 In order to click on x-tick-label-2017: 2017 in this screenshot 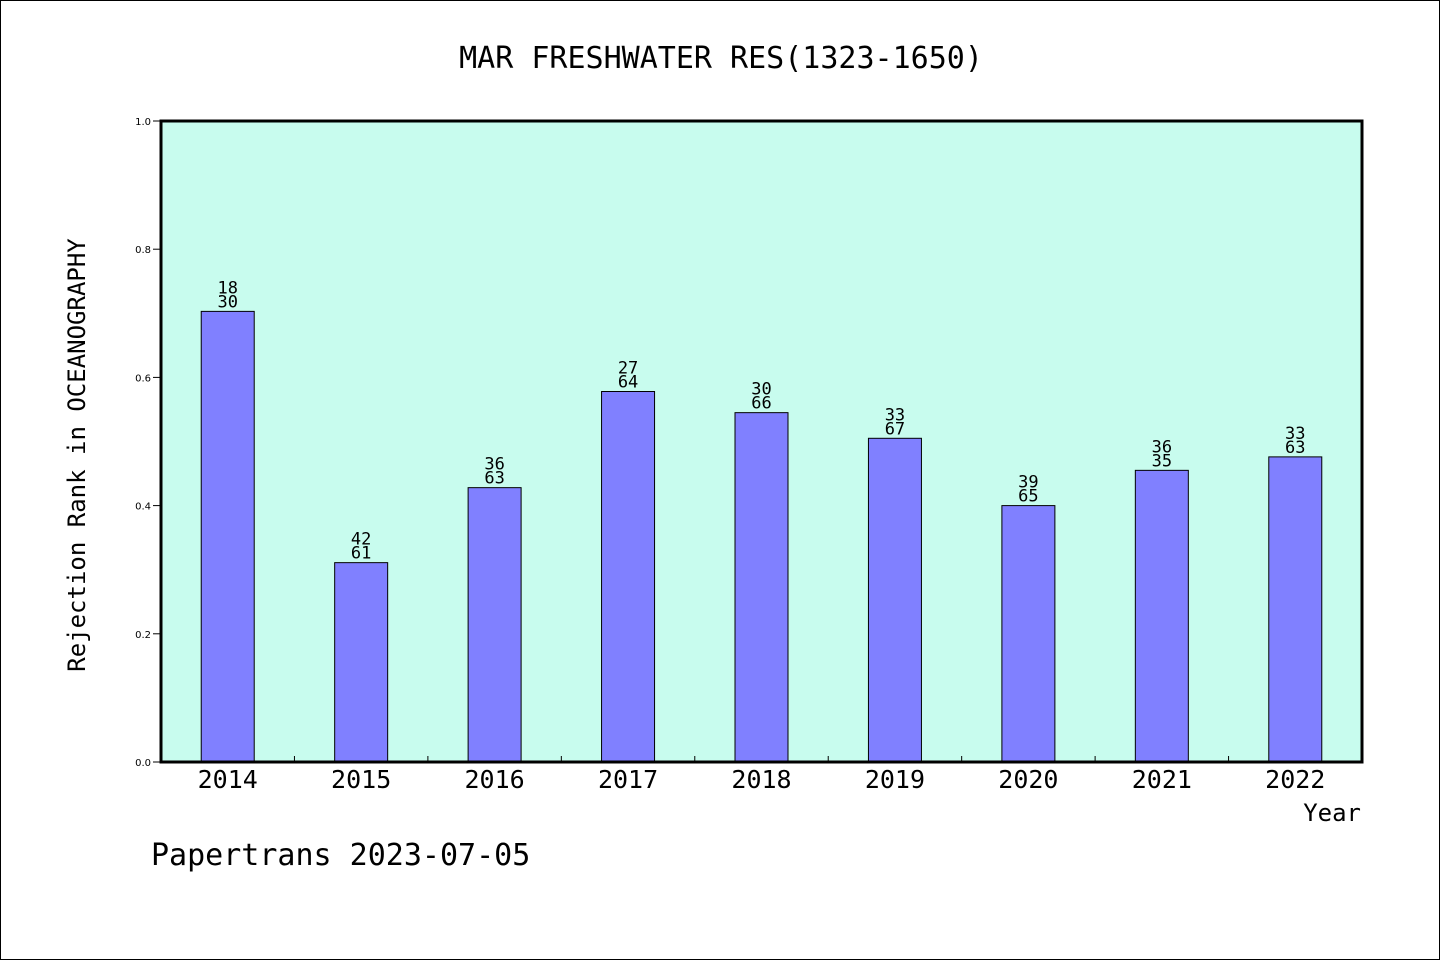, I will do `click(628, 779)`.